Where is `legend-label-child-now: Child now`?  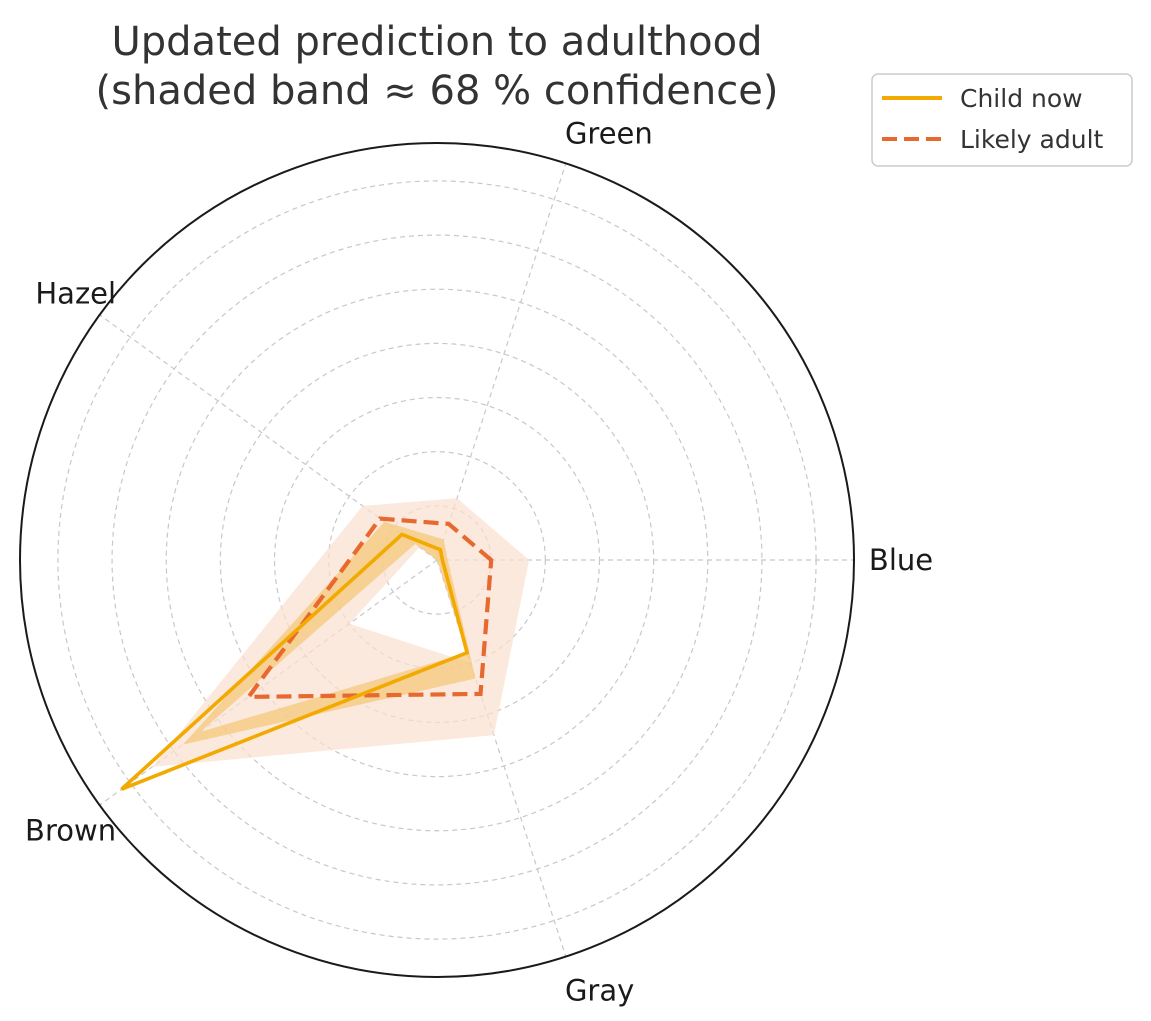
legend-label-child-now: Child now is located at coordinates (1021, 98).